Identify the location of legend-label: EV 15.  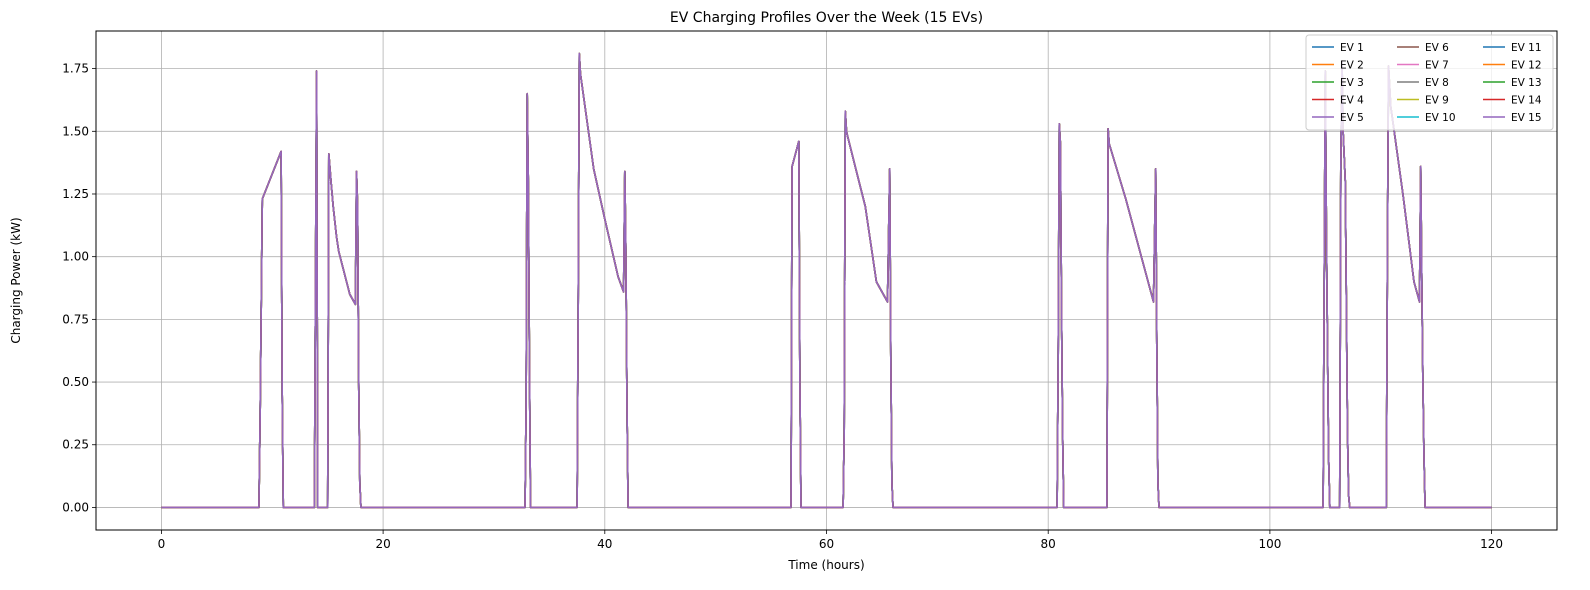
(1526, 118).